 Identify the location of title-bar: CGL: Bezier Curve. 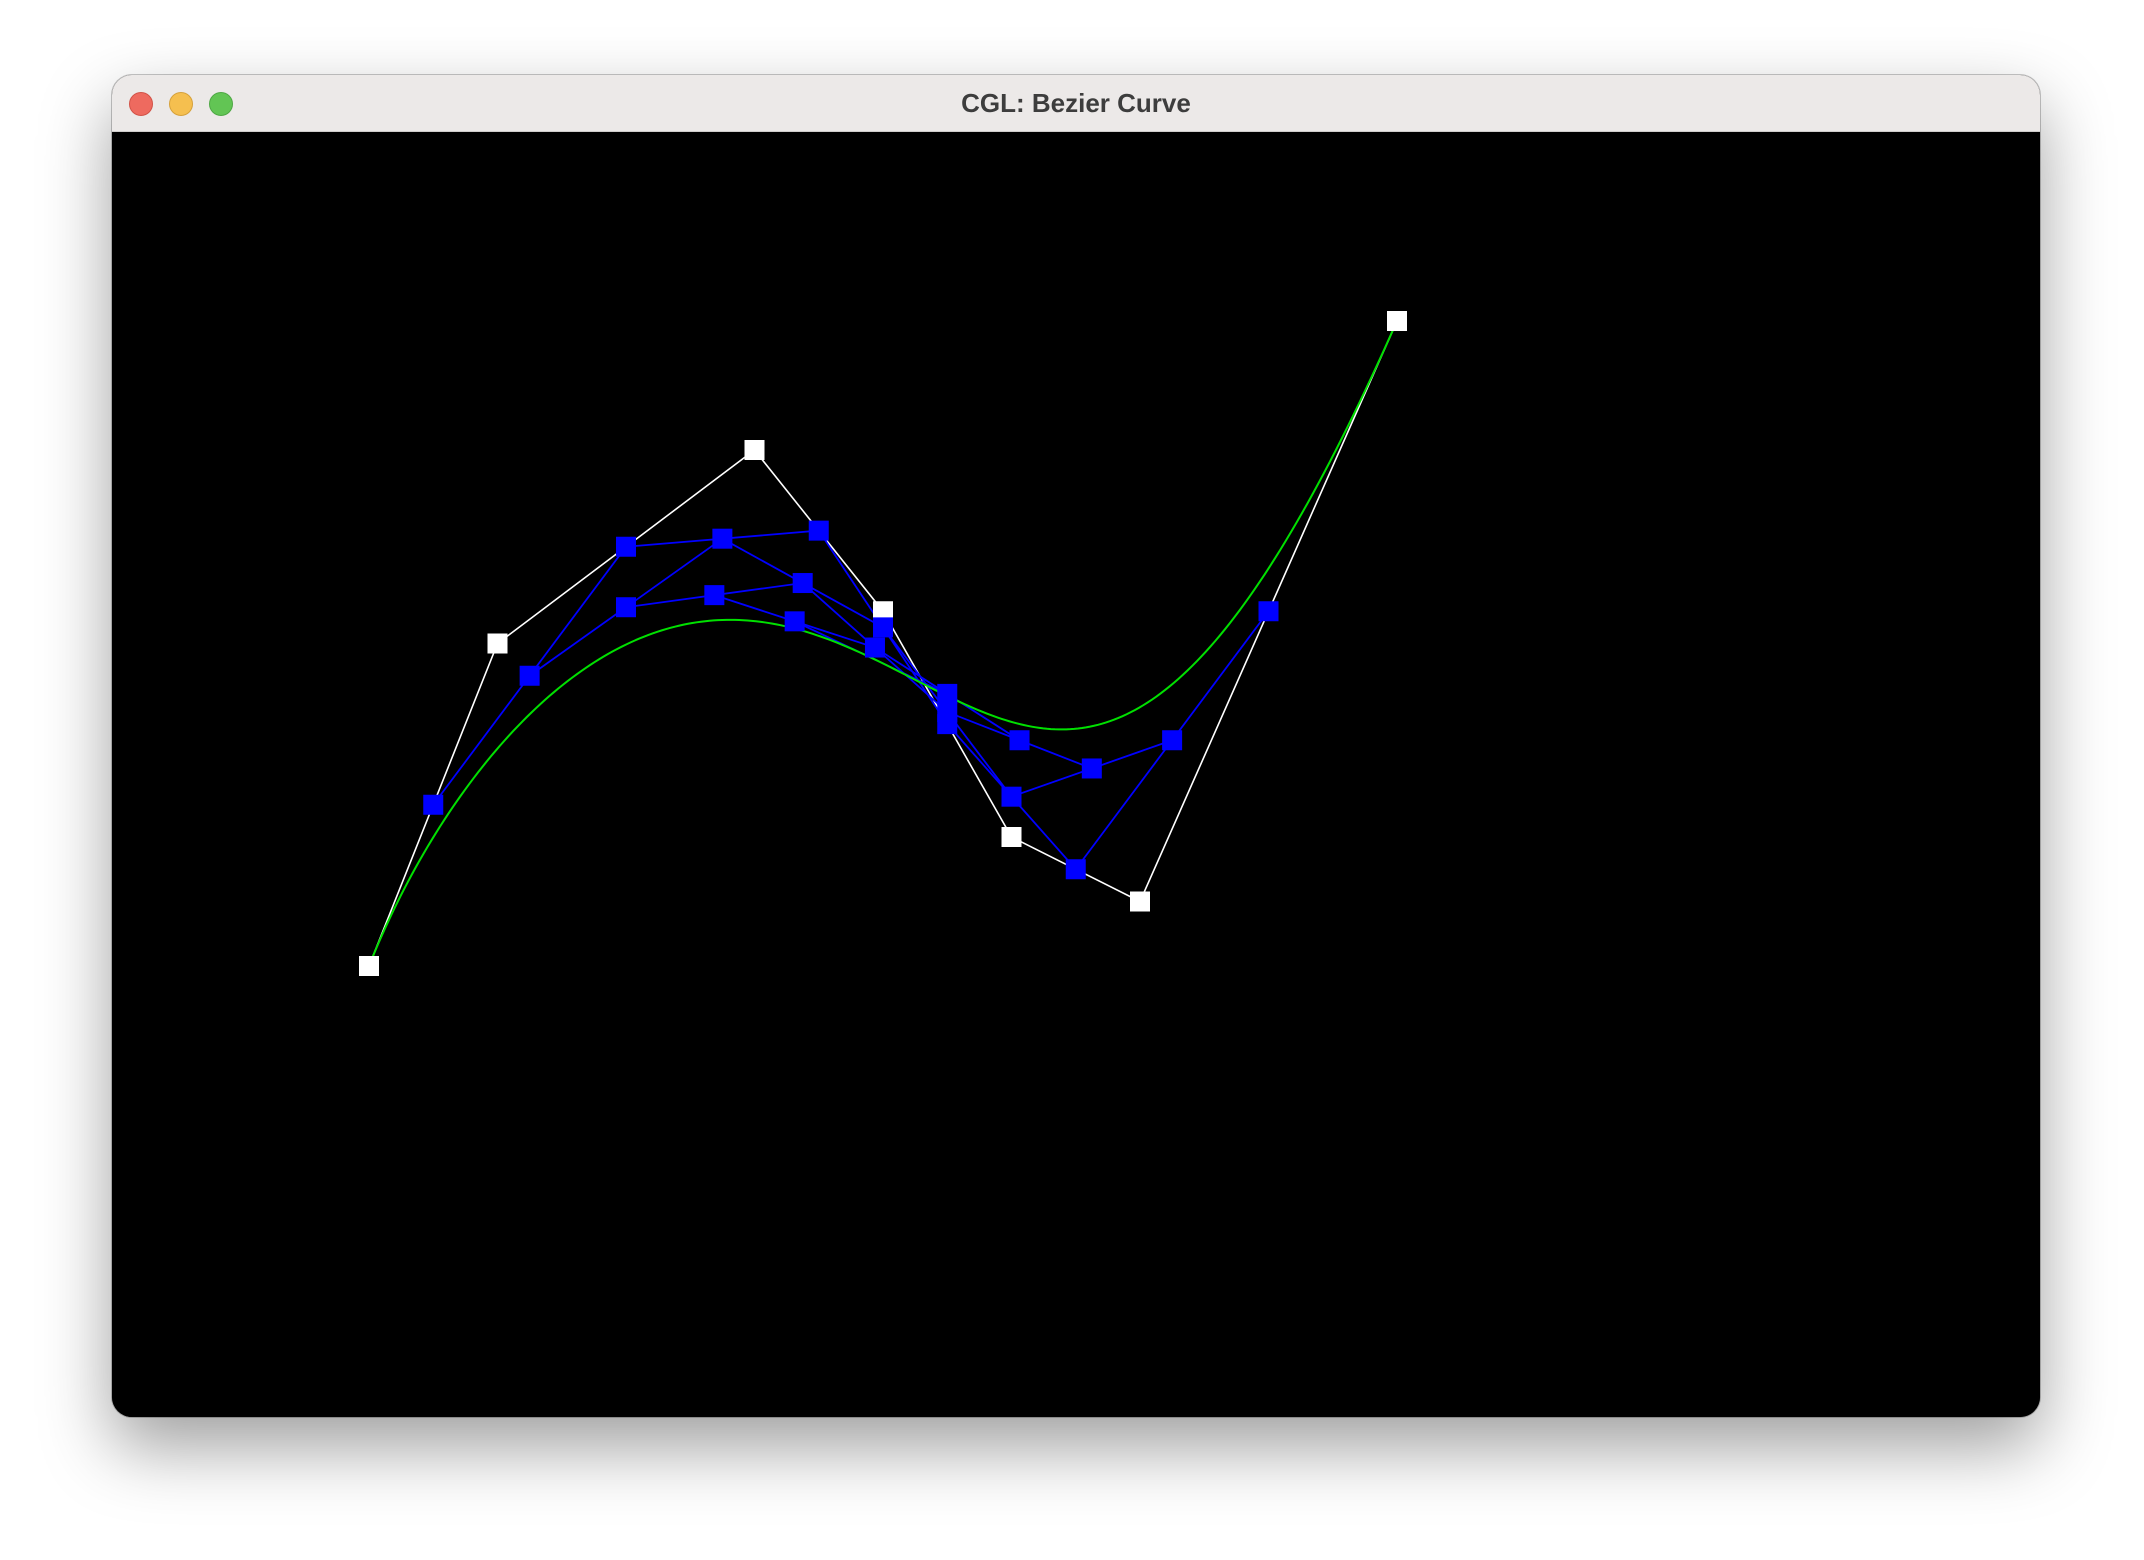
(1076, 103).